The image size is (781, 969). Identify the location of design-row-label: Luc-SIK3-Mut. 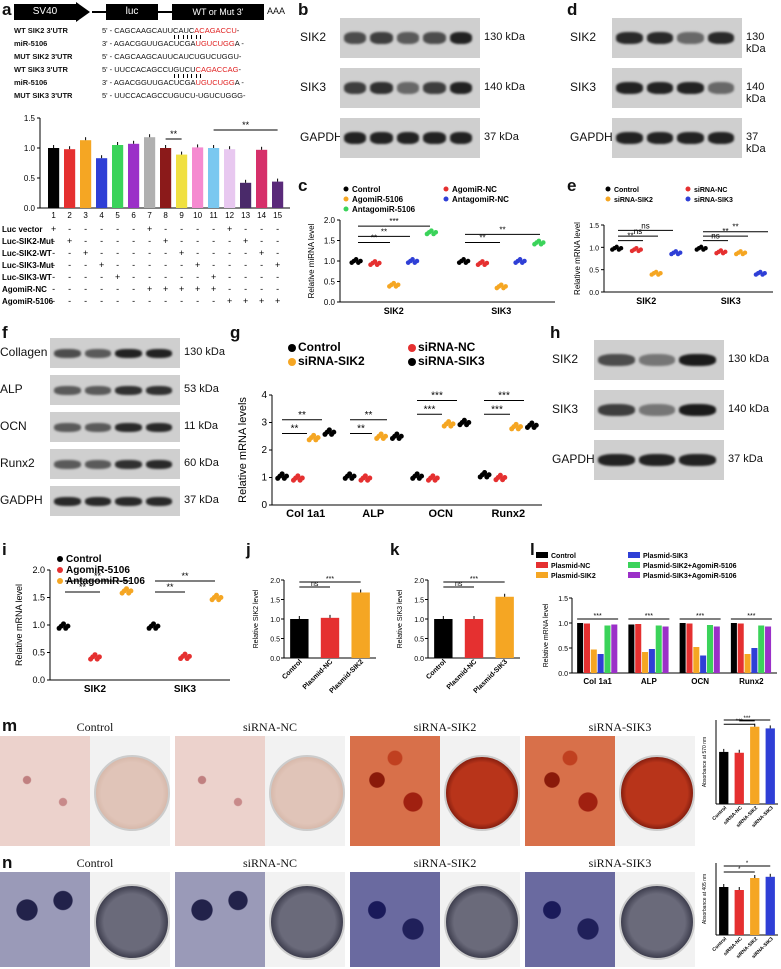
(28, 265).